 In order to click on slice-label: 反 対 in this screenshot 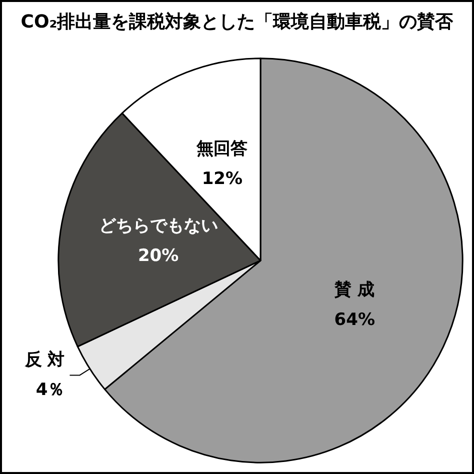, I will do `click(44, 360)`.